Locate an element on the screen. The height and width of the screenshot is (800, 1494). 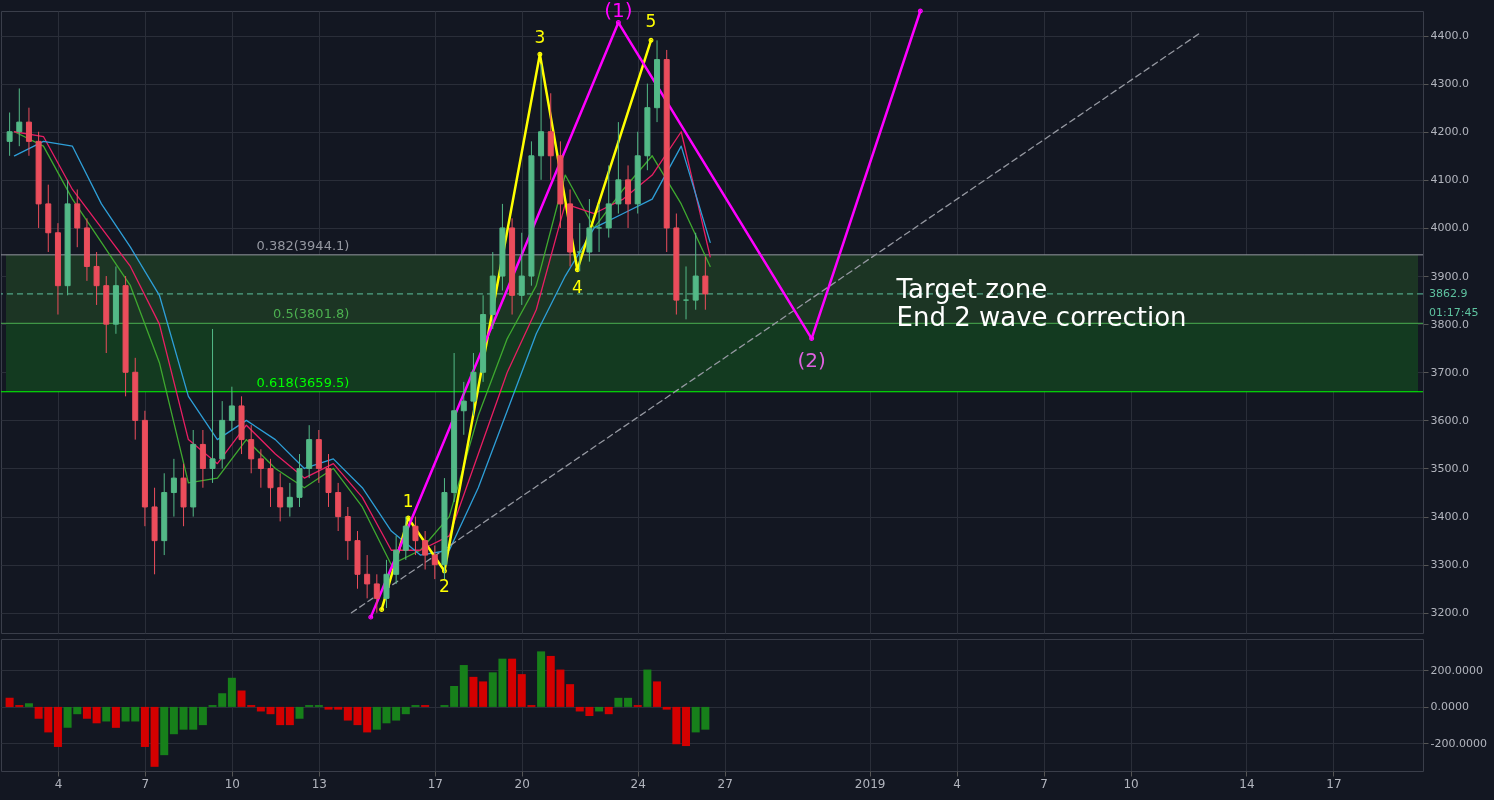
ref-line-label: 0.5(3801.8) is located at coordinates (311, 314).